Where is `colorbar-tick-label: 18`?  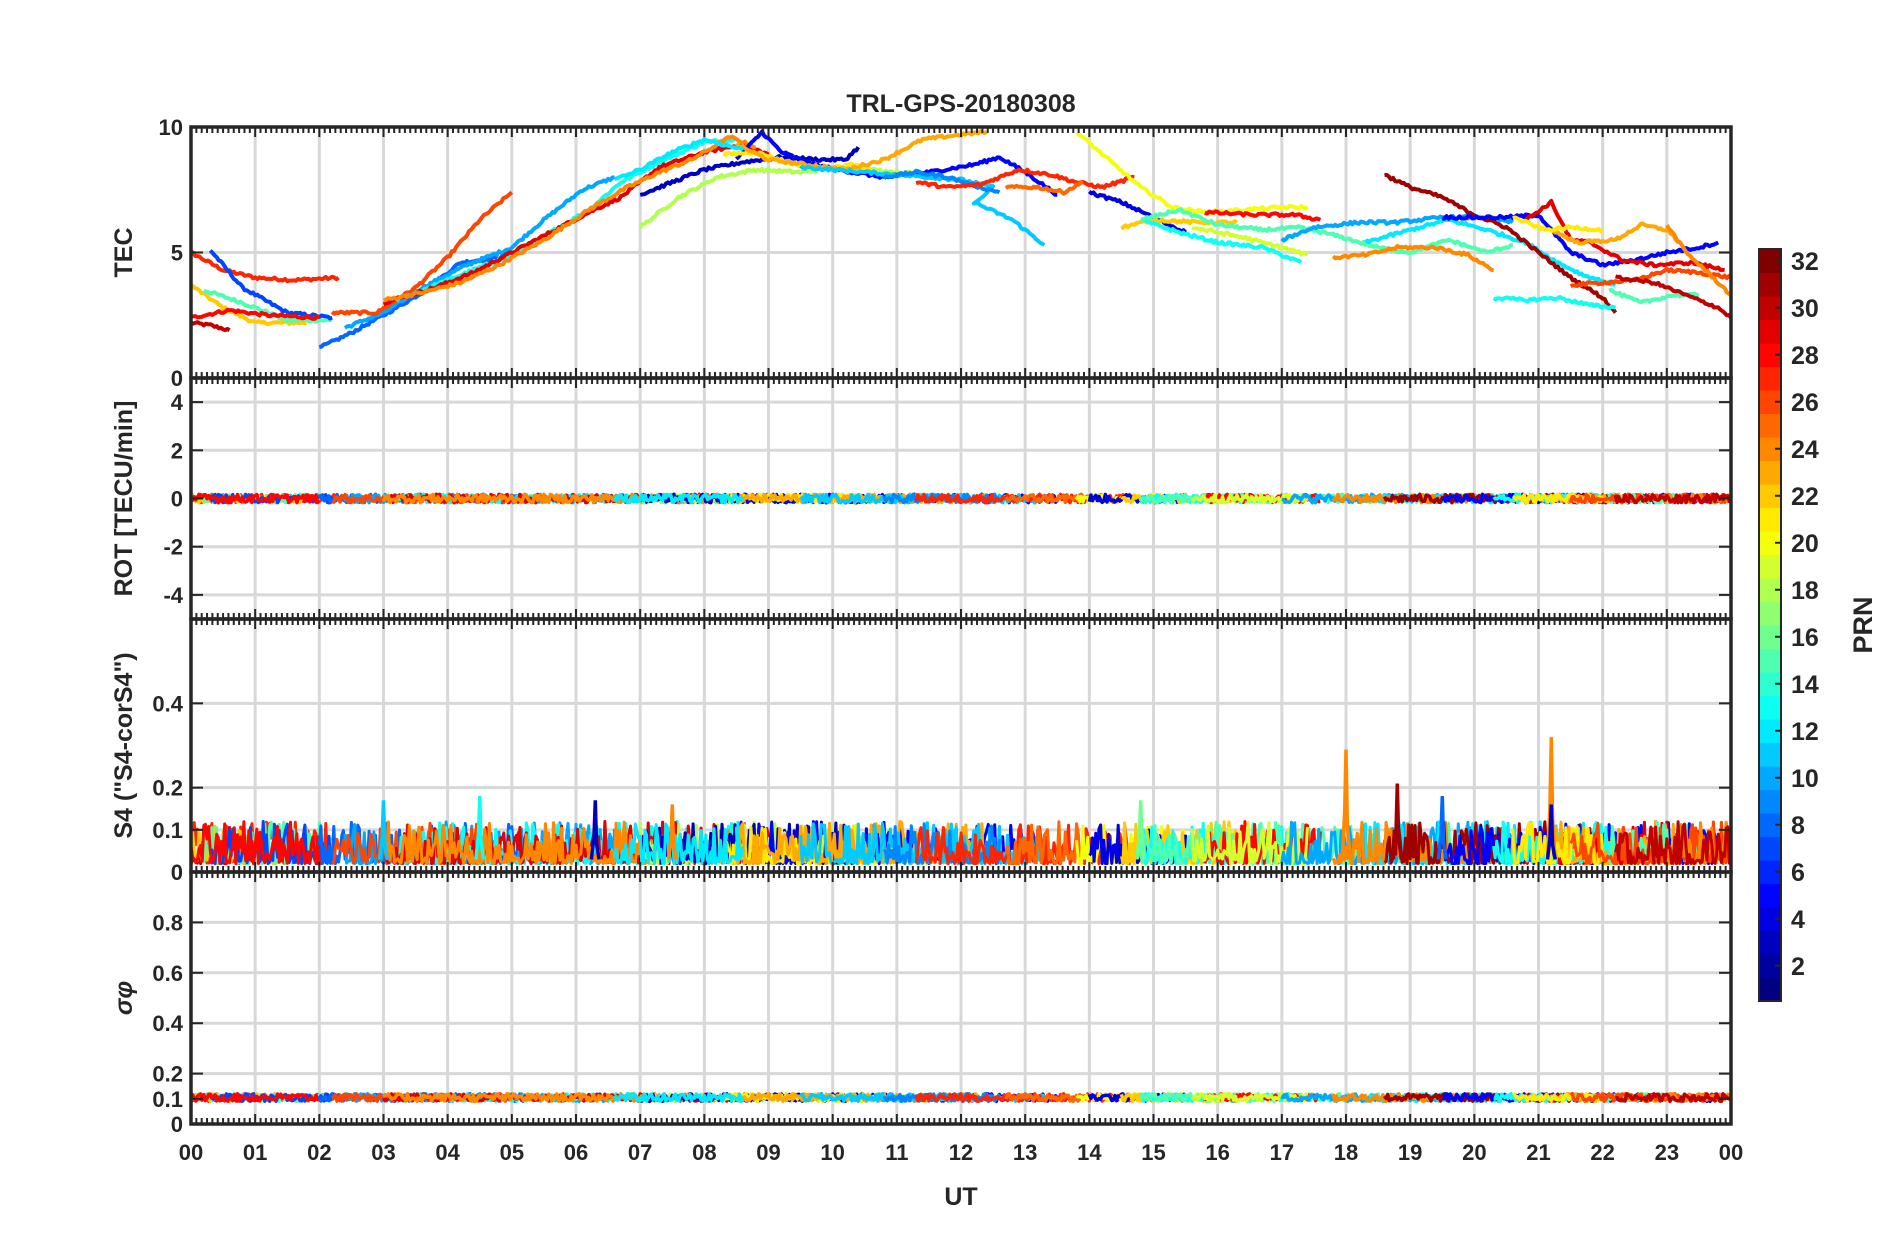 colorbar-tick-label: 18 is located at coordinates (1805, 591).